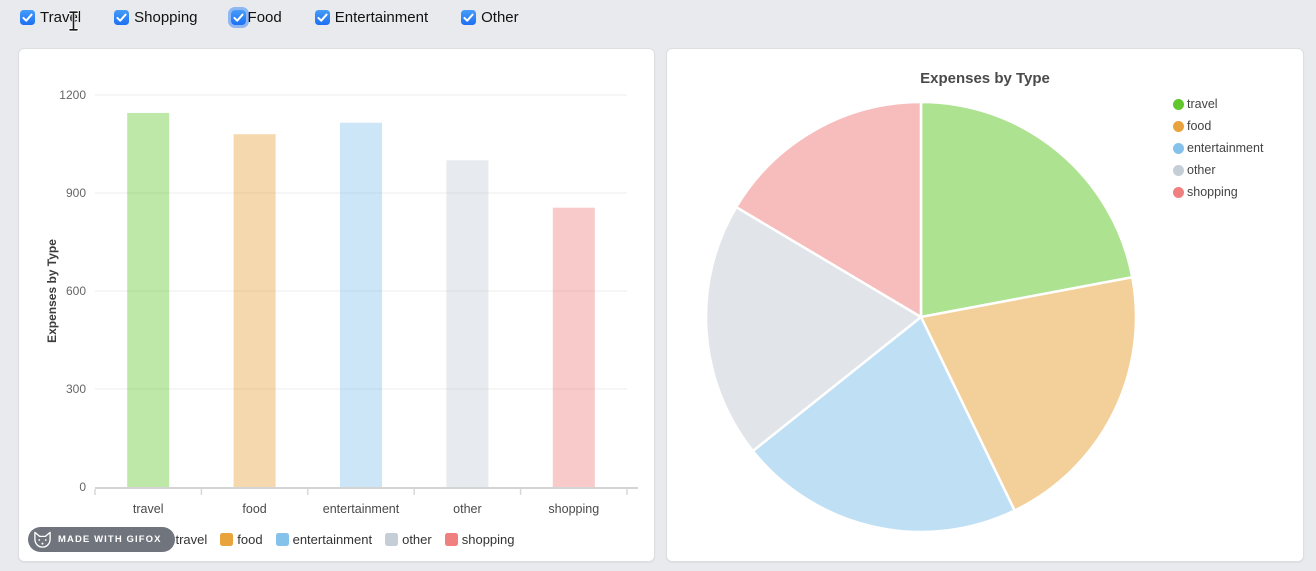 The width and height of the screenshot is (1316, 571). I want to click on checkbox-box-shopping, so click(122, 17).